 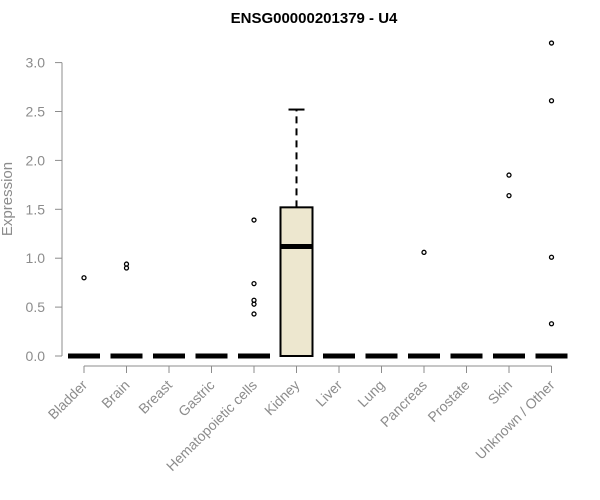 I want to click on y-tick-label: 2.0, so click(x=36, y=160).